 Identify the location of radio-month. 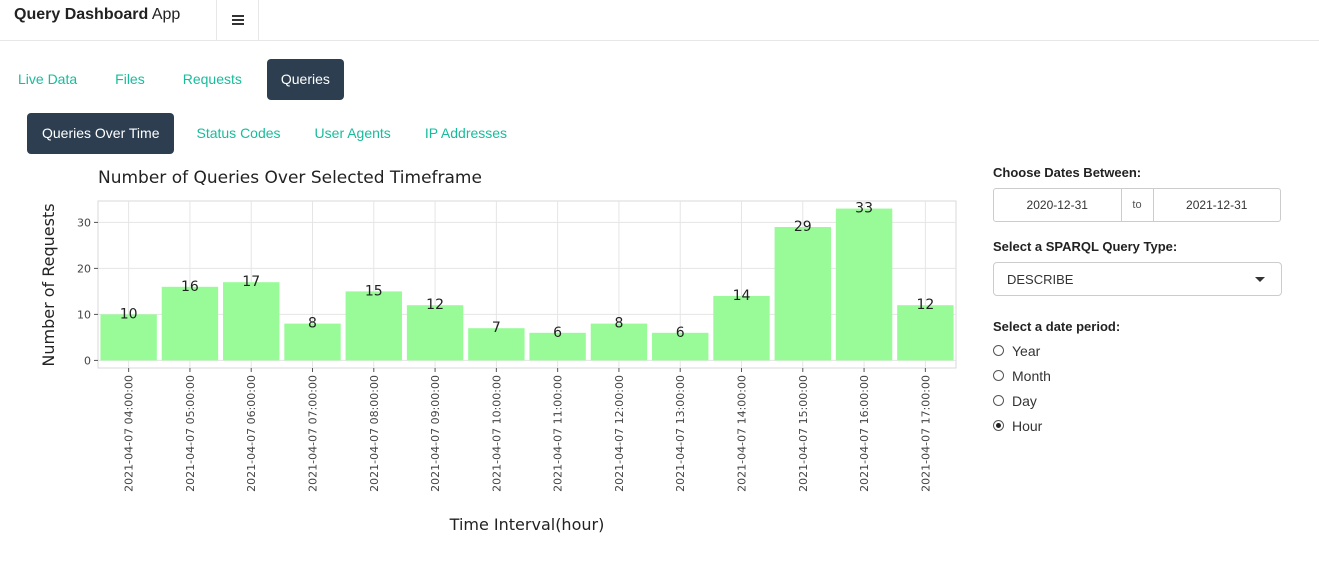
(998, 375).